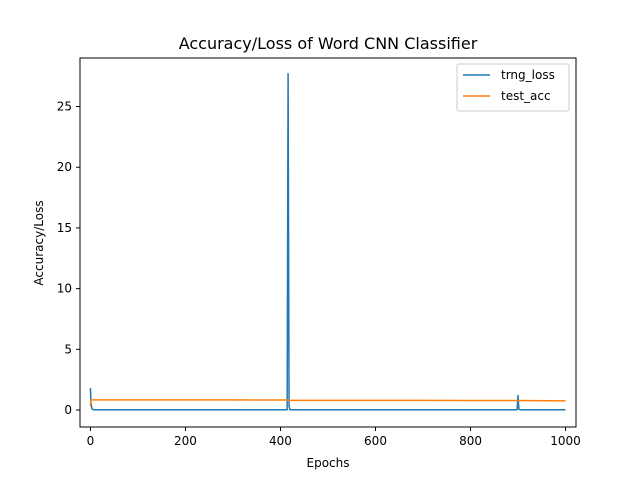  Describe the element at coordinates (513, 87) in the screenshot. I see `legend: trng_loss test_acc` at that location.